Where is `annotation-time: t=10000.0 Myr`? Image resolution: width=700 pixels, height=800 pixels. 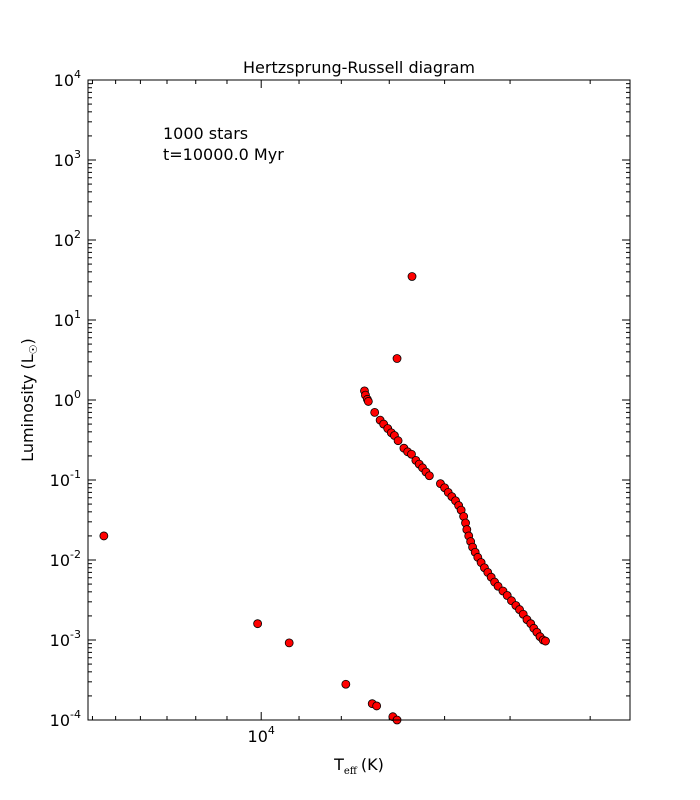
annotation-time: t=10000.0 Myr is located at coordinates (223, 154).